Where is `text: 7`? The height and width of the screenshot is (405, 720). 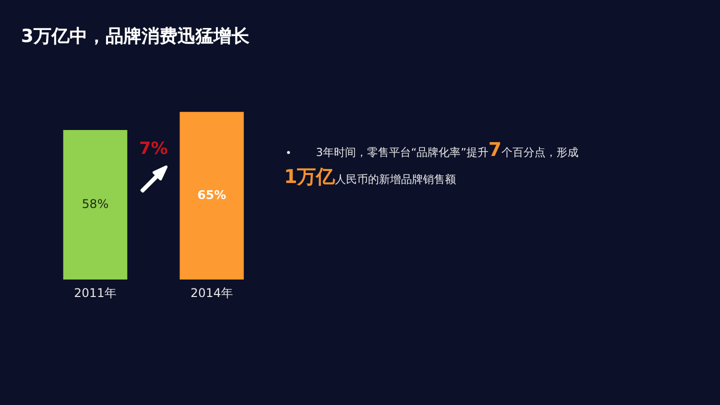
text: 7 is located at coordinates (495, 150).